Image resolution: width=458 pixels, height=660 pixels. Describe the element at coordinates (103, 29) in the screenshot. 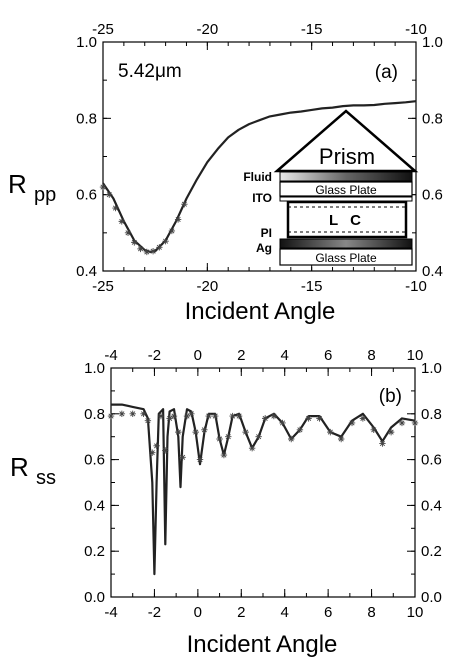

I see `x-tick-label-top: -25` at that location.